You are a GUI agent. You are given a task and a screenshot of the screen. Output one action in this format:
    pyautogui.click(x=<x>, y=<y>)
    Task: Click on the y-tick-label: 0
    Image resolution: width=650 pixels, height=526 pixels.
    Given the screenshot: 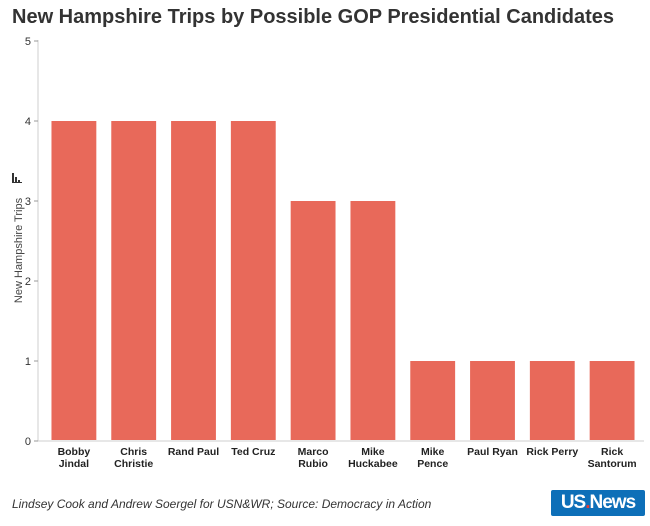 What is the action you would take?
    pyautogui.click(x=28, y=442)
    